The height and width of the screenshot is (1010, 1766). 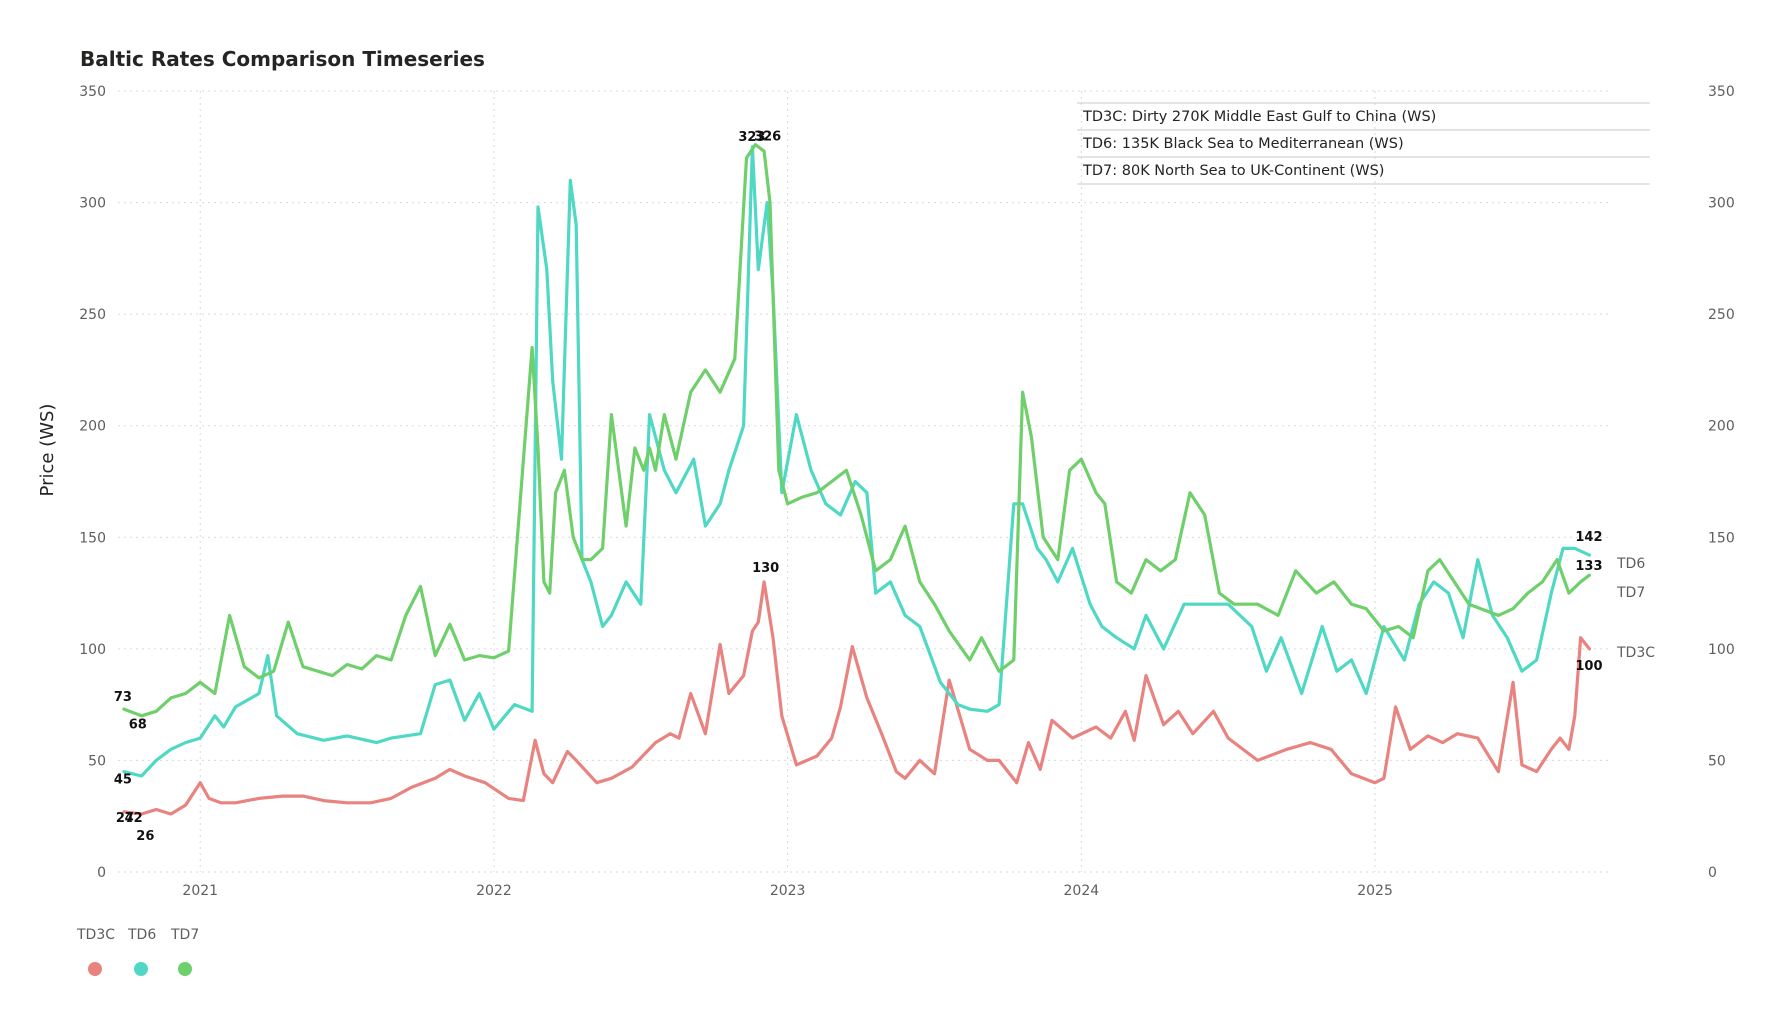 What do you see at coordinates (141, 969) in the screenshot?
I see `legend-marker-td6` at bounding box center [141, 969].